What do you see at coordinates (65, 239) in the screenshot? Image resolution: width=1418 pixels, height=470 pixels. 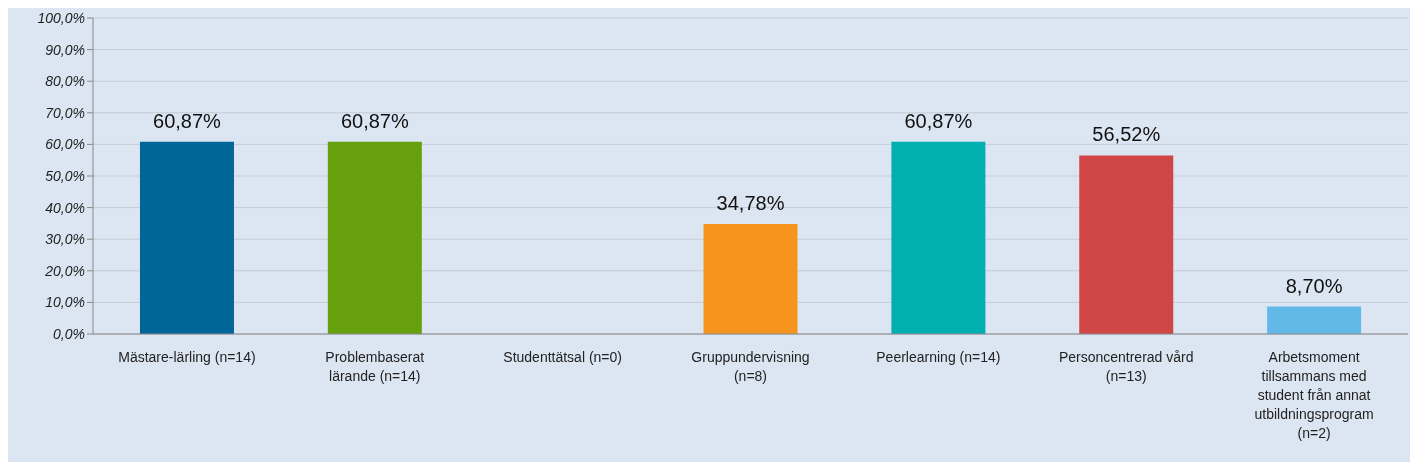 I see `y-tick-label: 30,0%` at bounding box center [65, 239].